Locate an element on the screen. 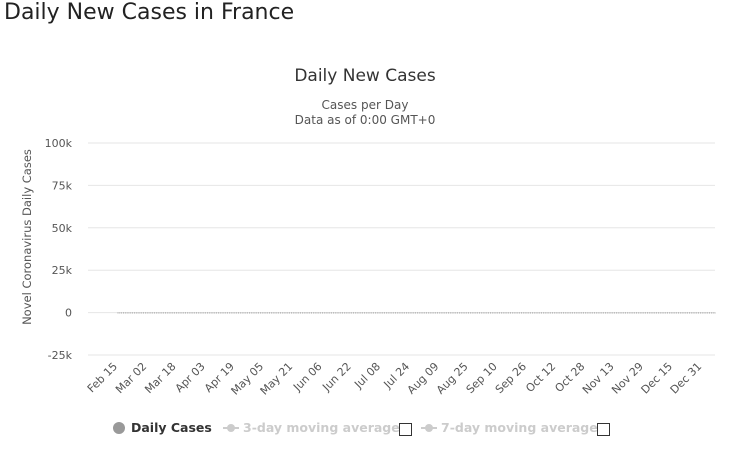 The width and height of the screenshot is (751, 455). ma3-checkbox is located at coordinates (405, 429).